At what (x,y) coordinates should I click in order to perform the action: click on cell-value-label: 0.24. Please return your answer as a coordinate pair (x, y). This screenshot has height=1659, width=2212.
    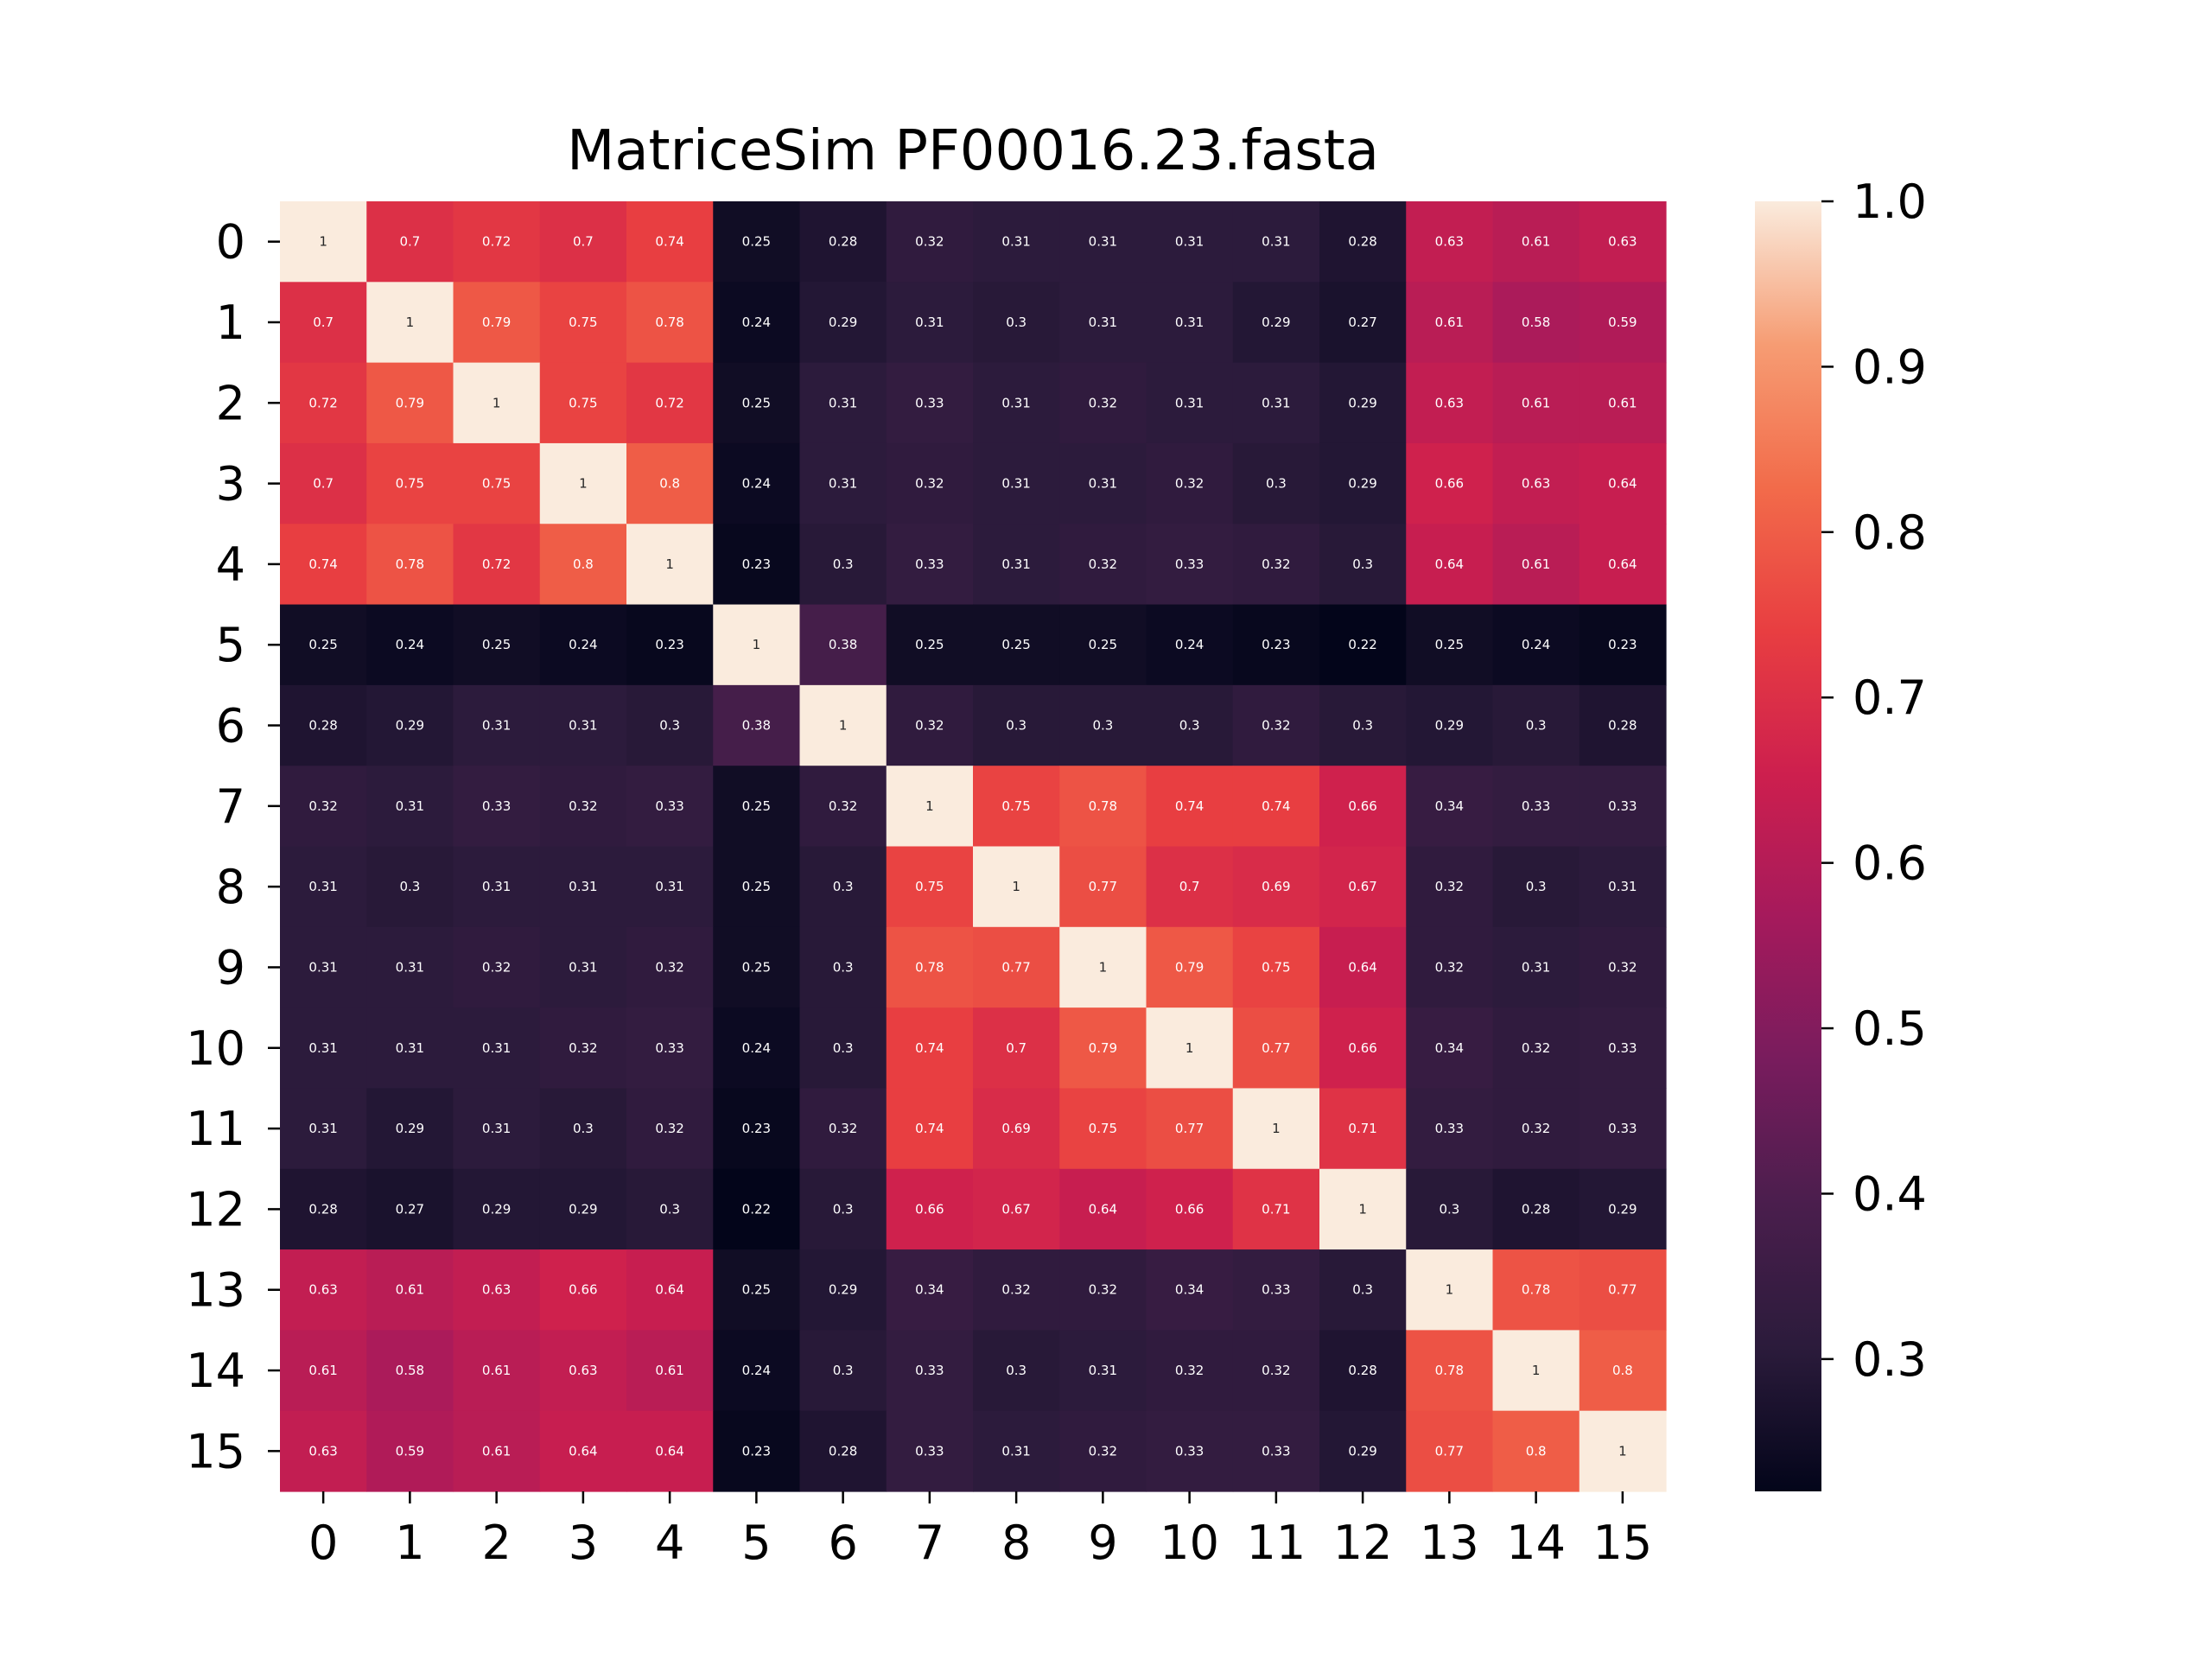
    Looking at the image, I should click on (756, 1370).